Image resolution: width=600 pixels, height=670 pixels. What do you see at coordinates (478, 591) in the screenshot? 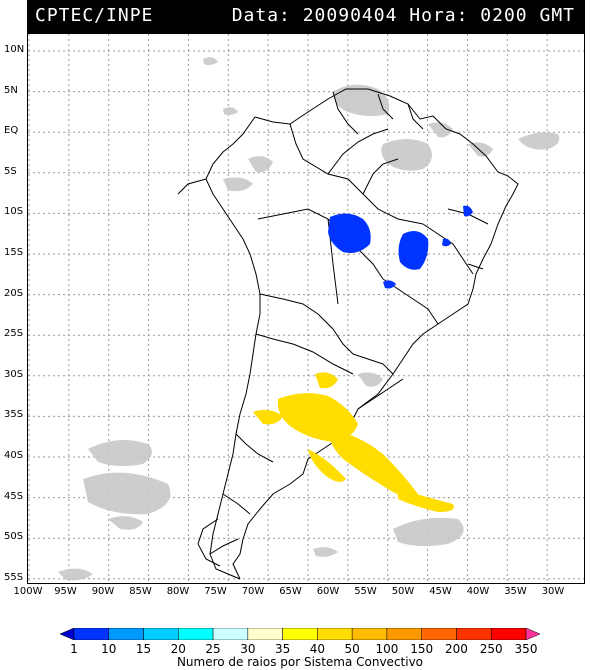
I see `lon-label: 40W` at bounding box center [478, 591].